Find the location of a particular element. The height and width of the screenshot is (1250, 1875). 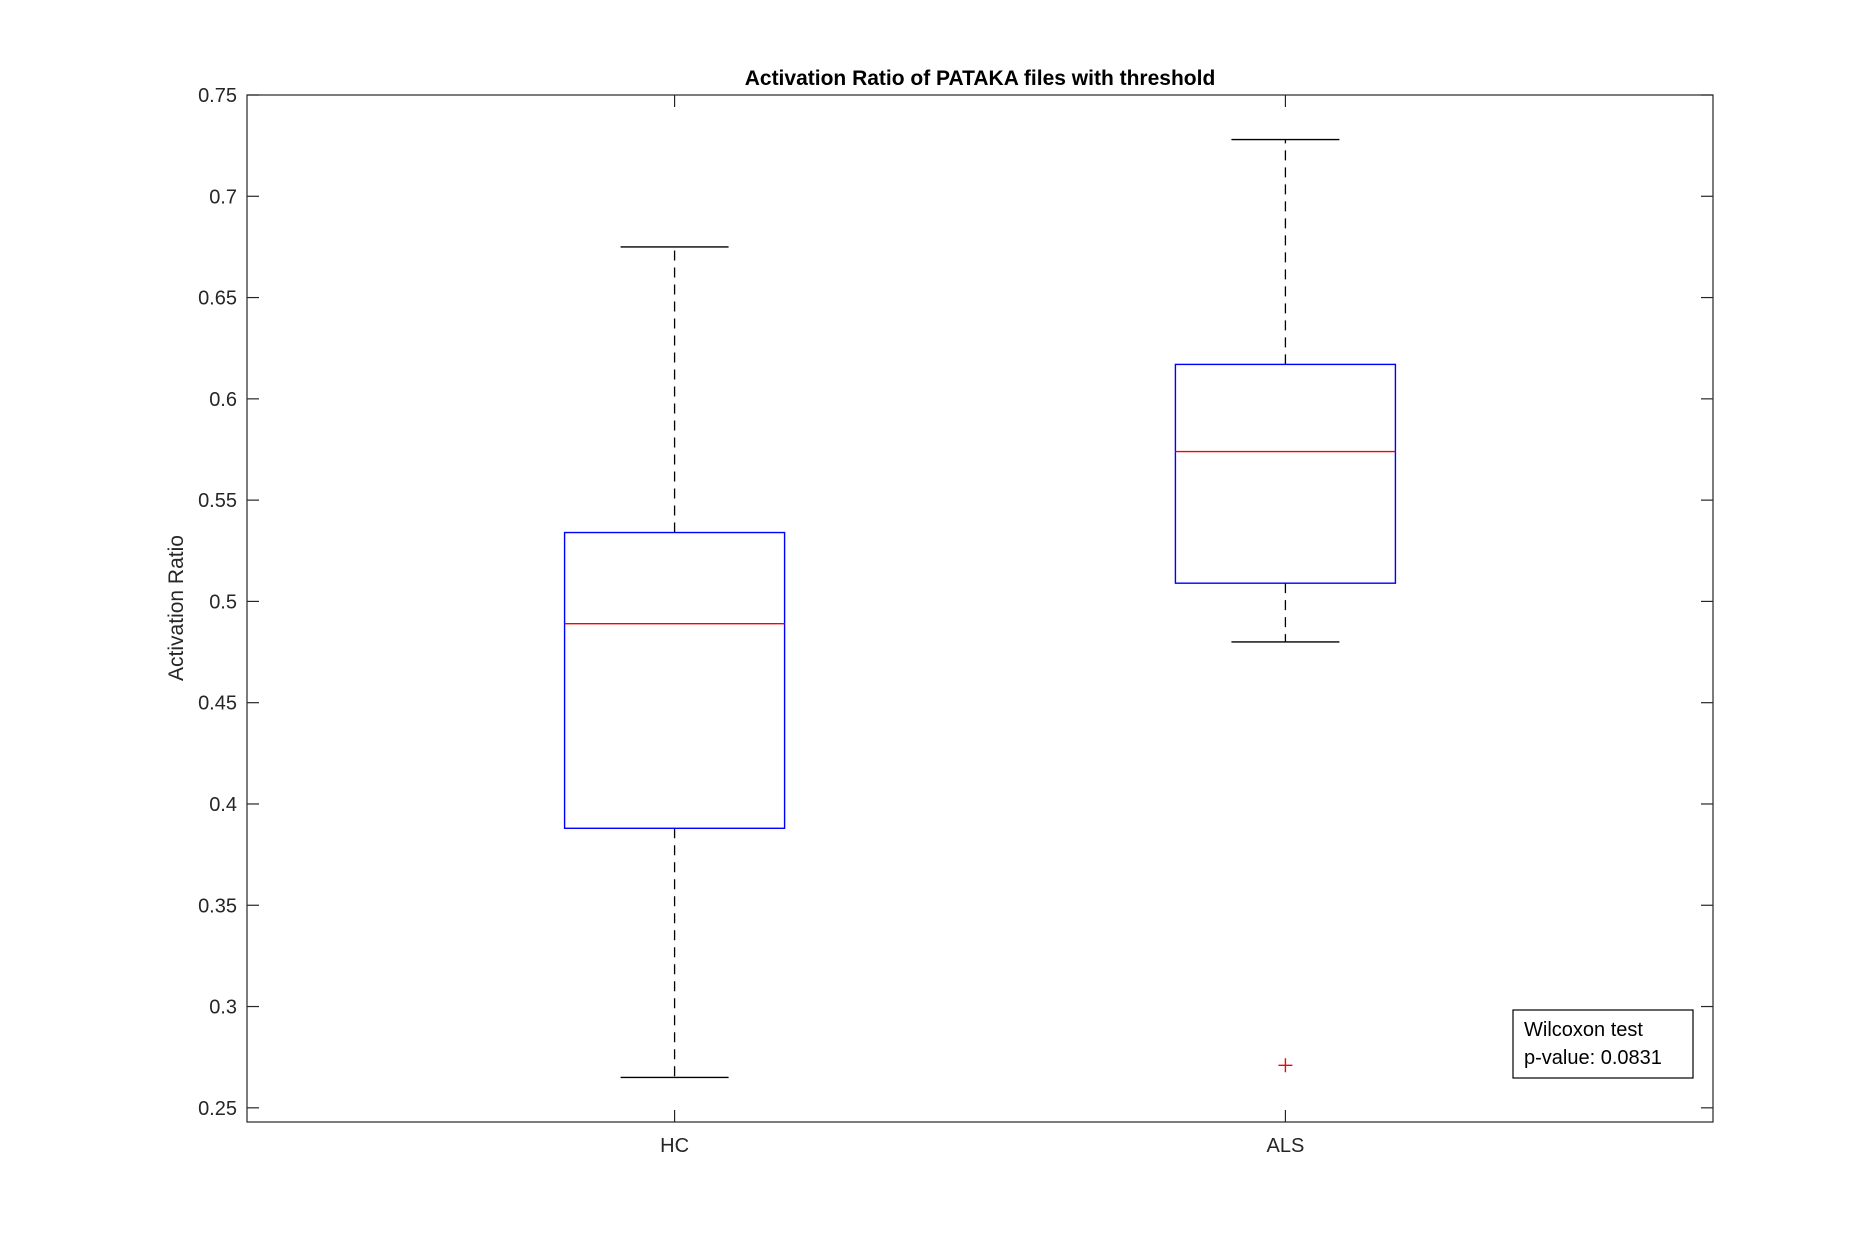

annotation-frame is located at coordinates (1603, 1044).